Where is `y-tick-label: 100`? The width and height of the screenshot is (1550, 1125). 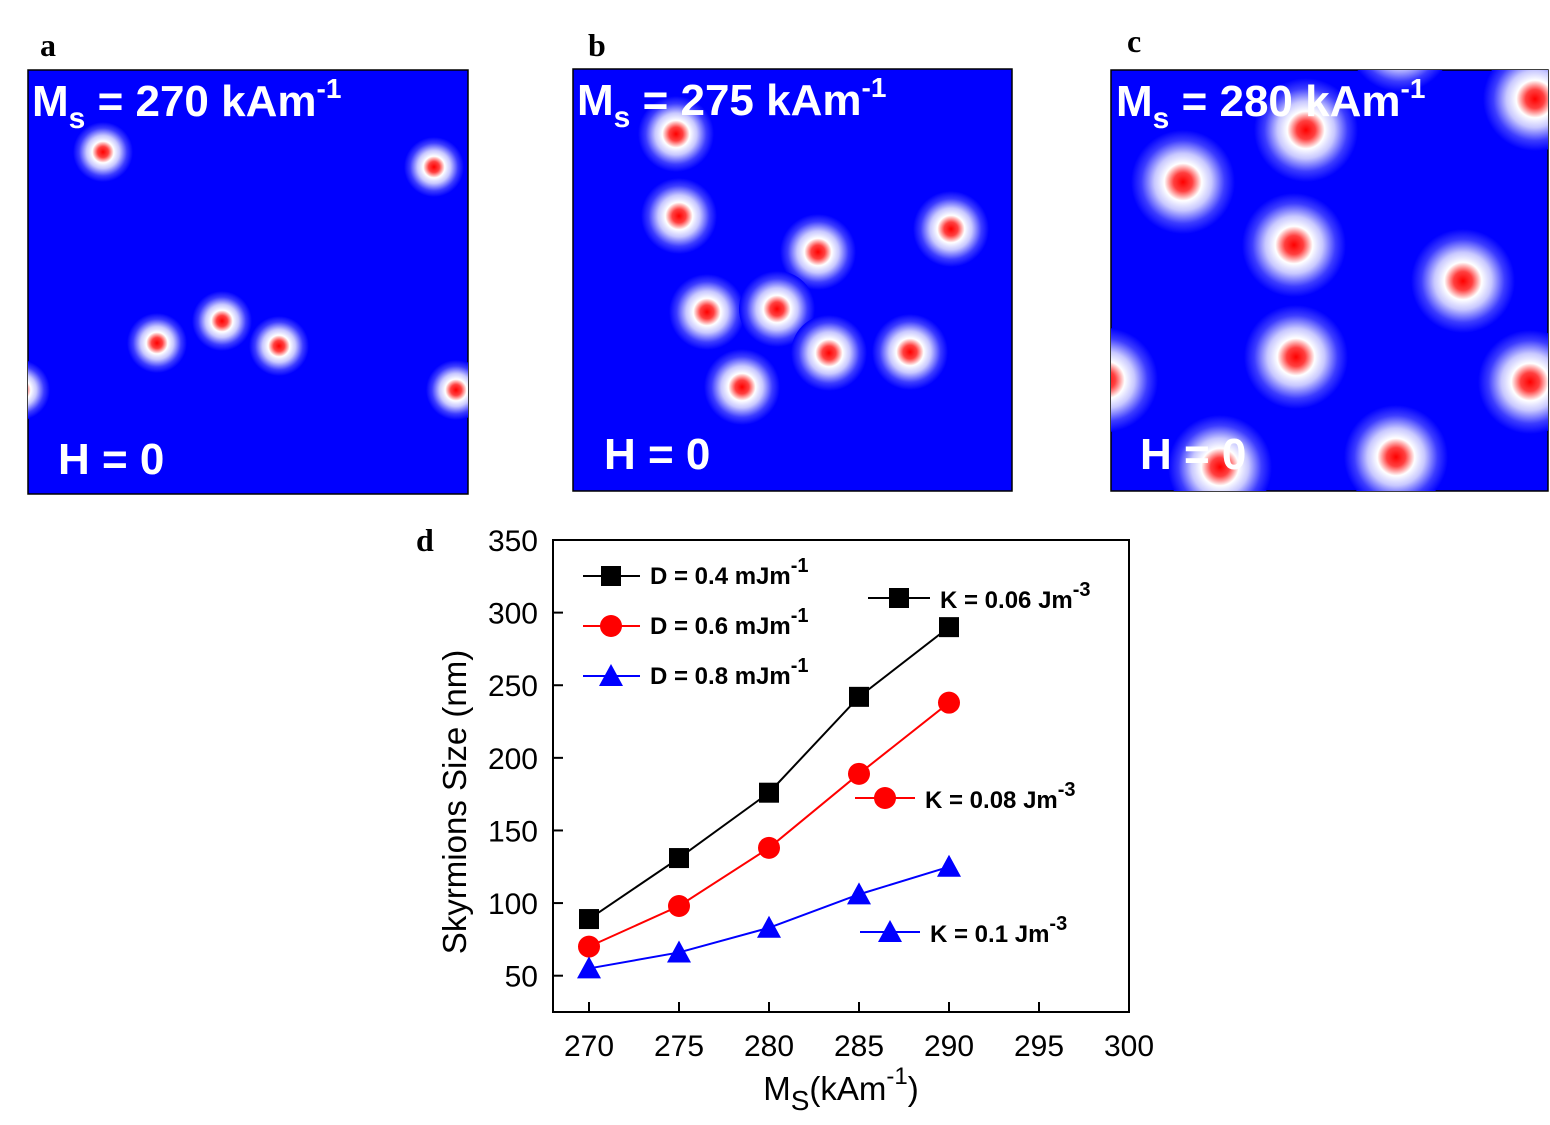
y-tick-label: 100 is located at coordinates (513, 904).